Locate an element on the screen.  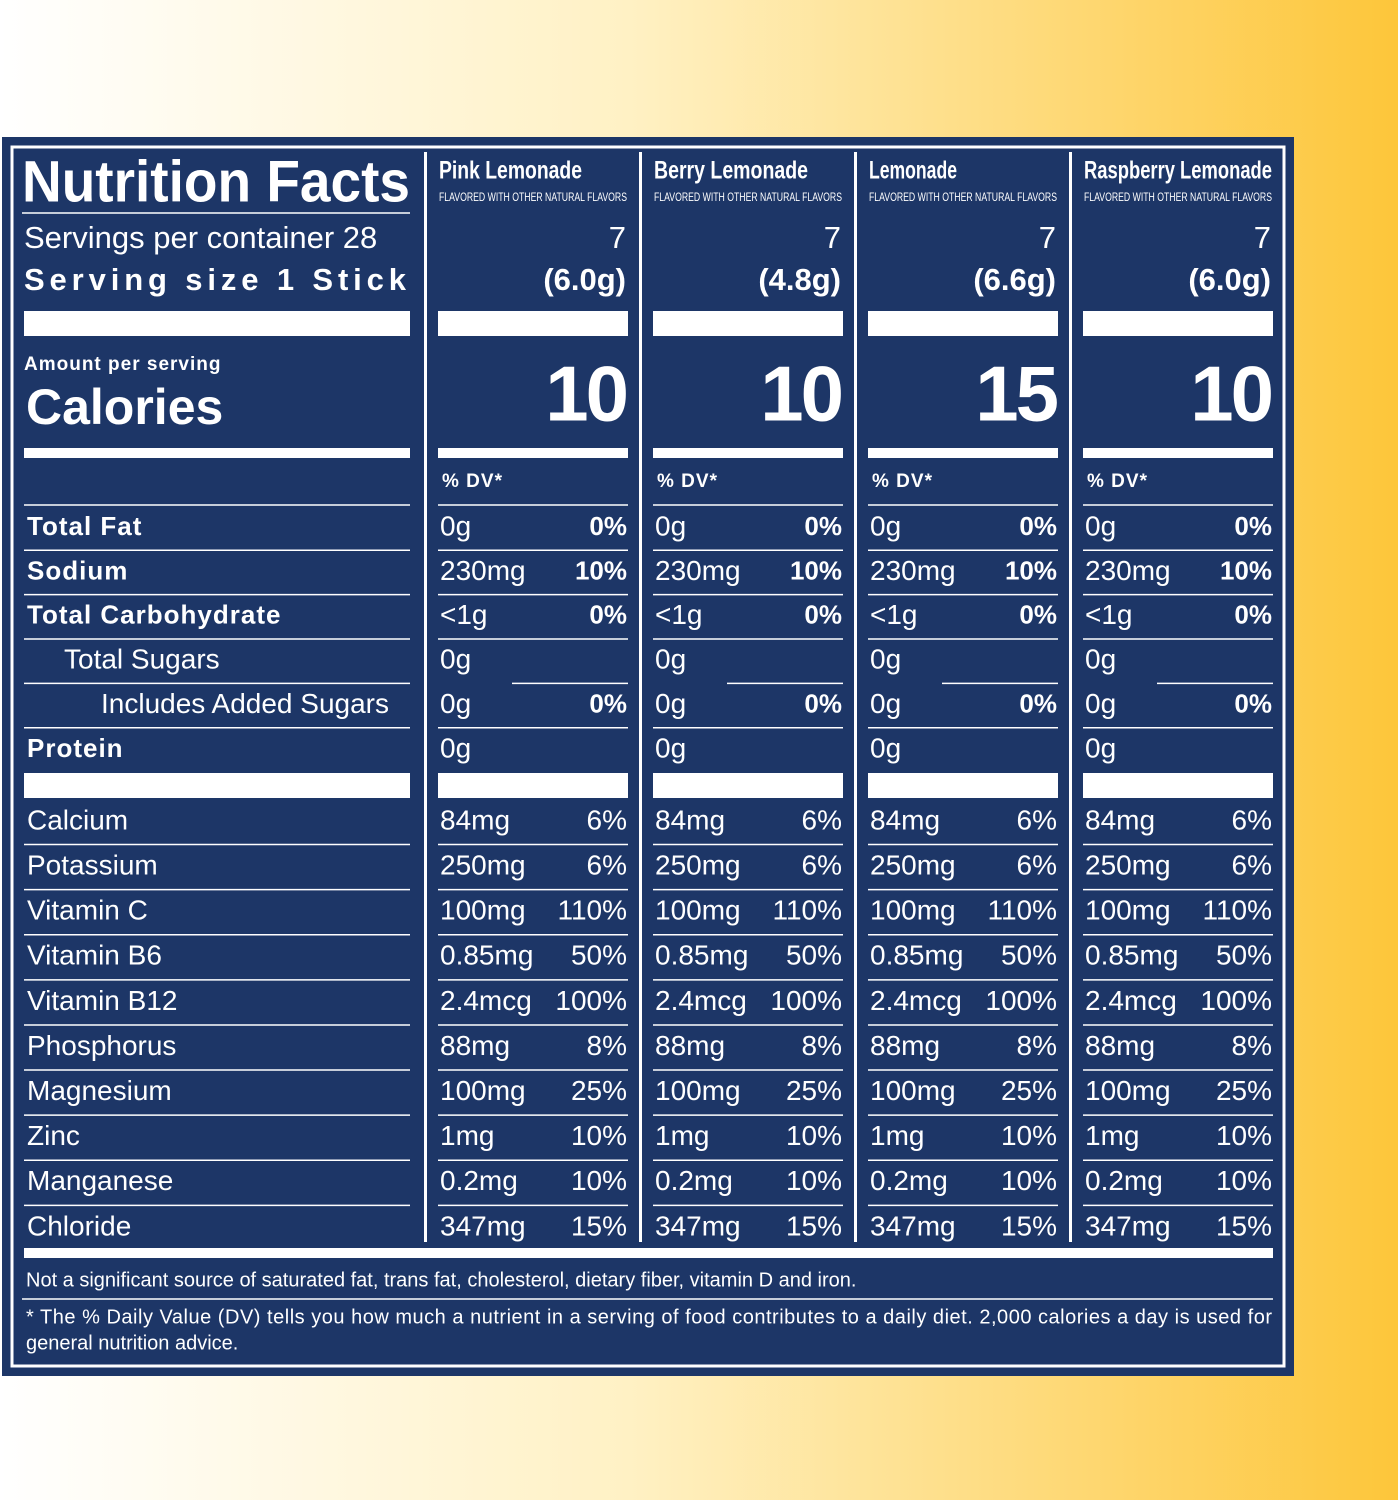
amount: 347mg is located at coordinates (1128, 1225).